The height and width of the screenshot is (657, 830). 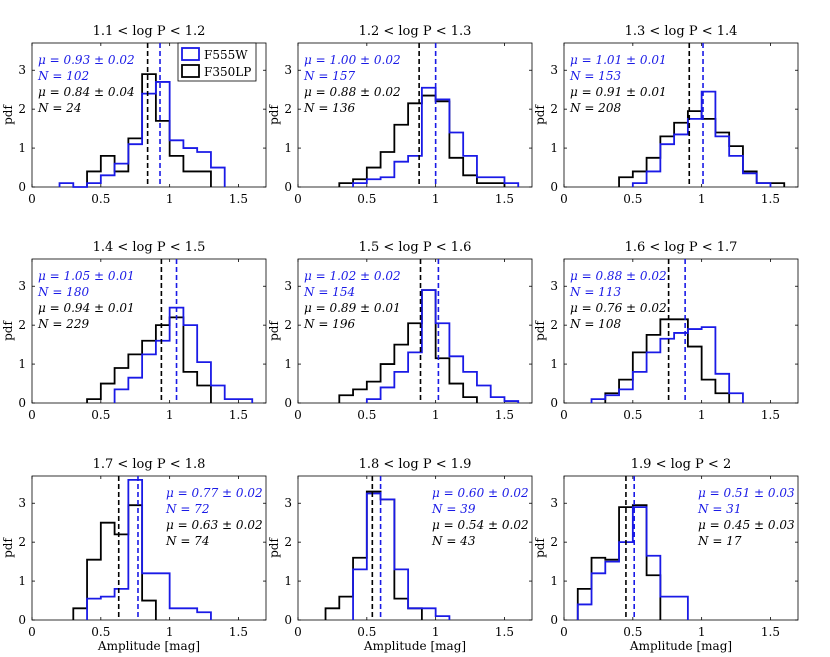 I want to click on stat-mu-f555w: μ = 0.88 ± 0.02, so click(x=618, y=276).